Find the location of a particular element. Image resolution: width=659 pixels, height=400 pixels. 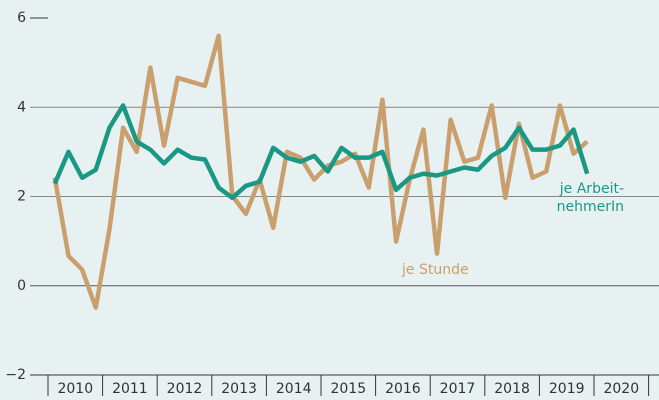

y-tick-label: 6 is located at coordinates (21, 18).